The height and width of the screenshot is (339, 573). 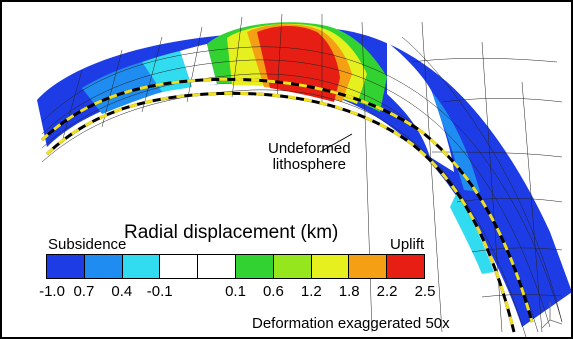 What do you see at coordinates (456, 142) in the screenshot?
I see `subsidence-light-right` at bounding box center [456, 142].